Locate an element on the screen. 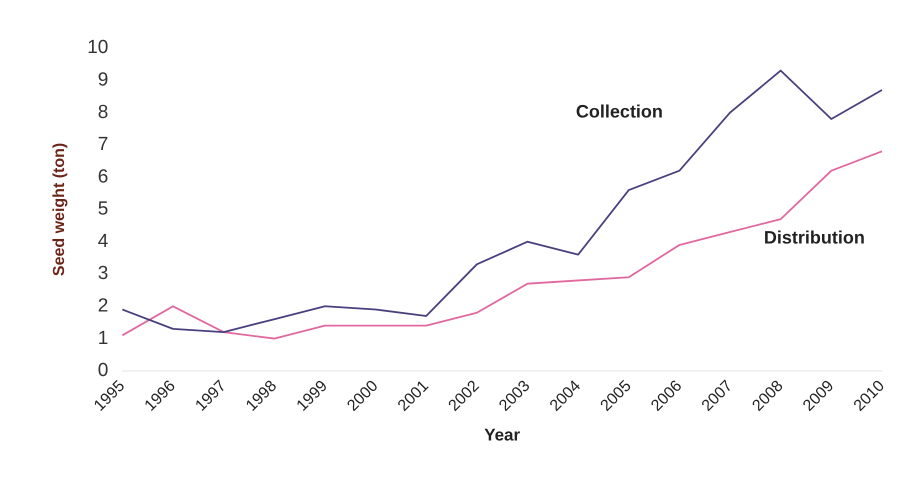 The height and width of the screenshot is (478, 912). y-tick-label: 3 is located at coordinates (103, 273).